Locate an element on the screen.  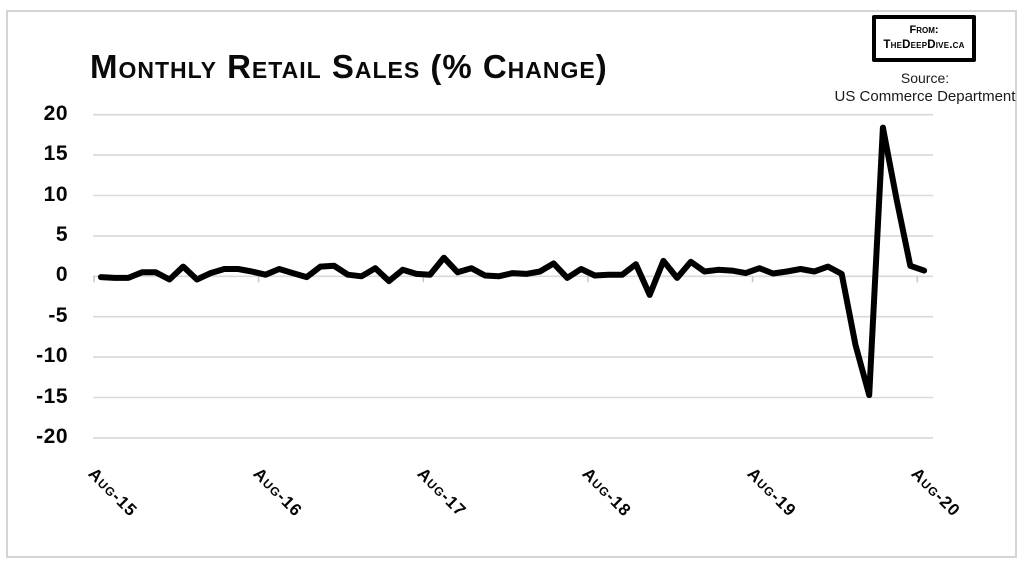
source-organization: US Commerce Department is located at coordinates (925, 96).